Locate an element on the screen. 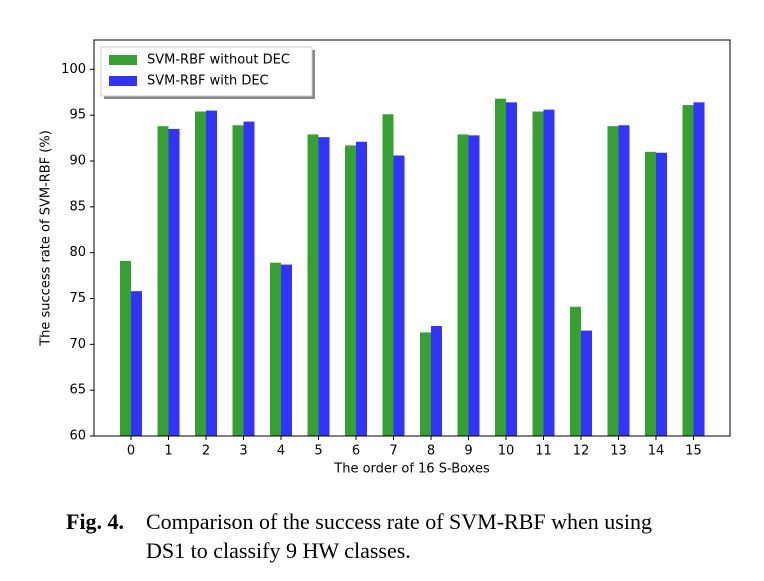 This screenshot has width=764, height=581. x-axis-label: The order of 16 S-Boxes is located at coordinates (411, 469).